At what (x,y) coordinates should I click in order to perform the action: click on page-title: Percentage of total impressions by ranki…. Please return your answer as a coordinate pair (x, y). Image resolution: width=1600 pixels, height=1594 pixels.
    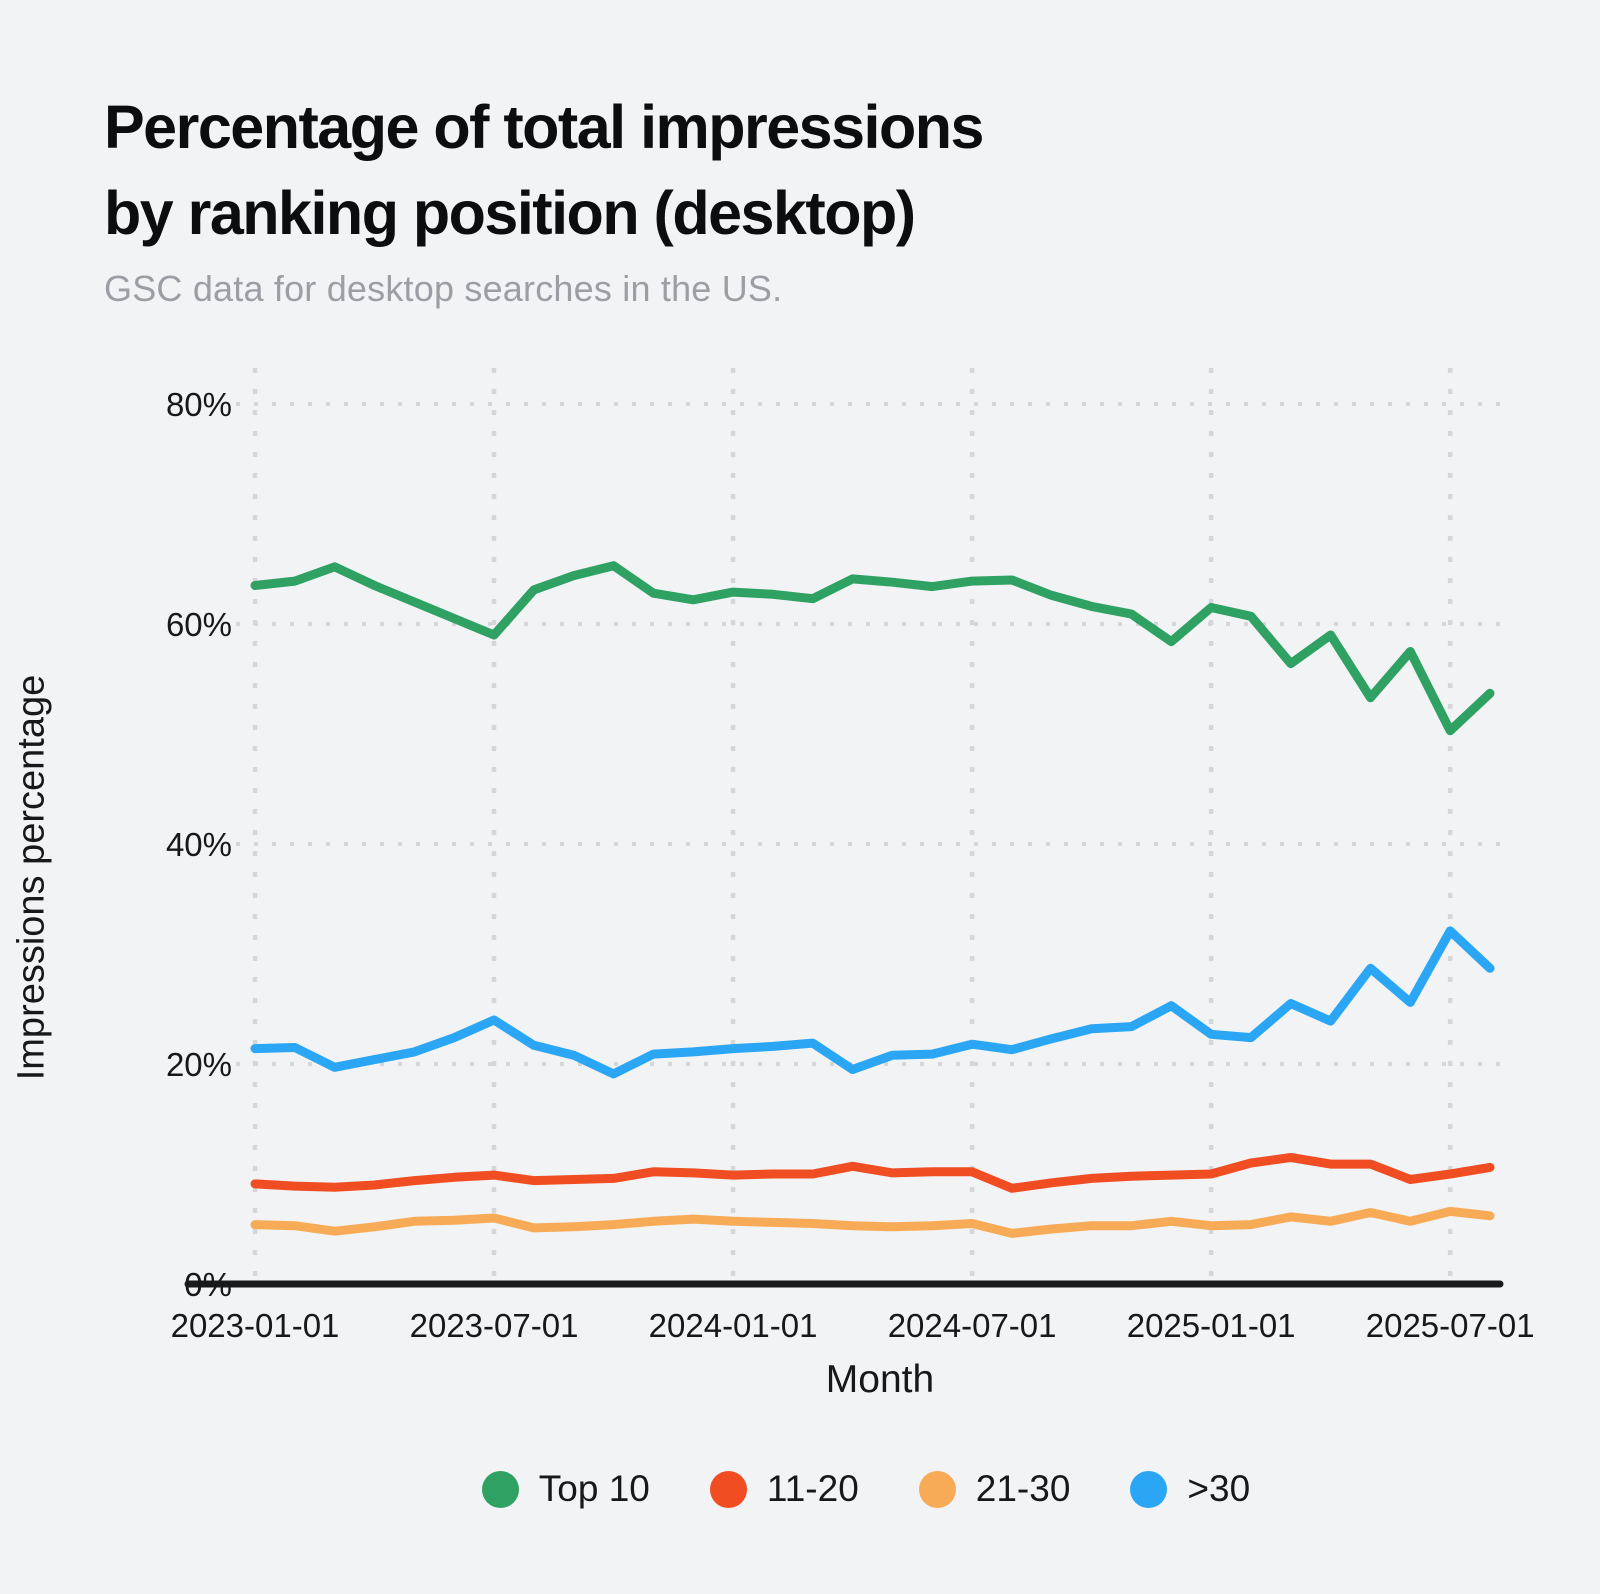
    Looking at the image, I should click on (544, 170).